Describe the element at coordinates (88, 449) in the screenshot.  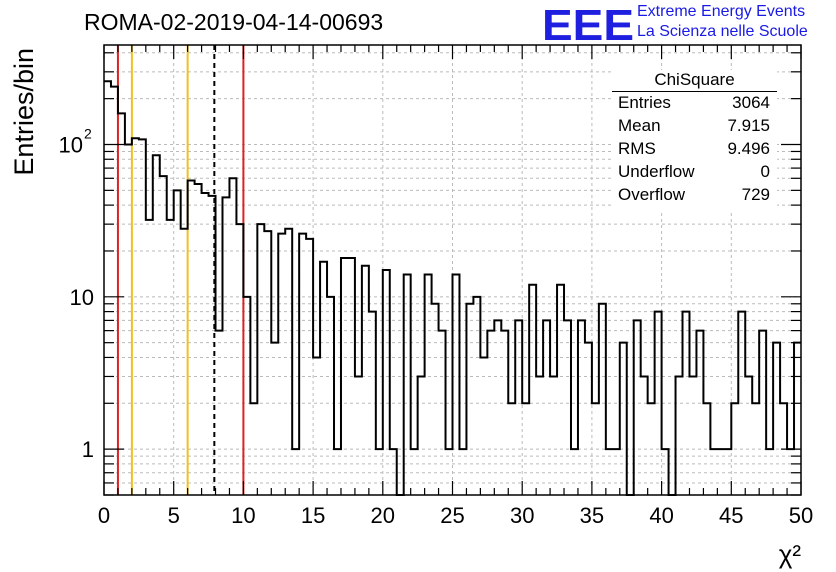
I see `y-tick-label: 1` at that location.